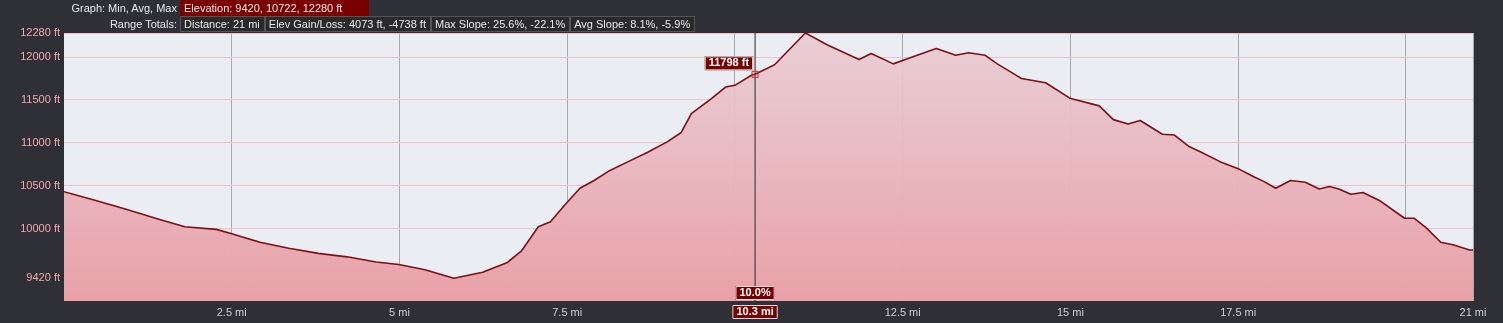  What do you see at coordinates (274, 8) in the screenshot?
I see `text: Elevation: 9420, 10722, 12280 ft` at bounding box center [274, 8].